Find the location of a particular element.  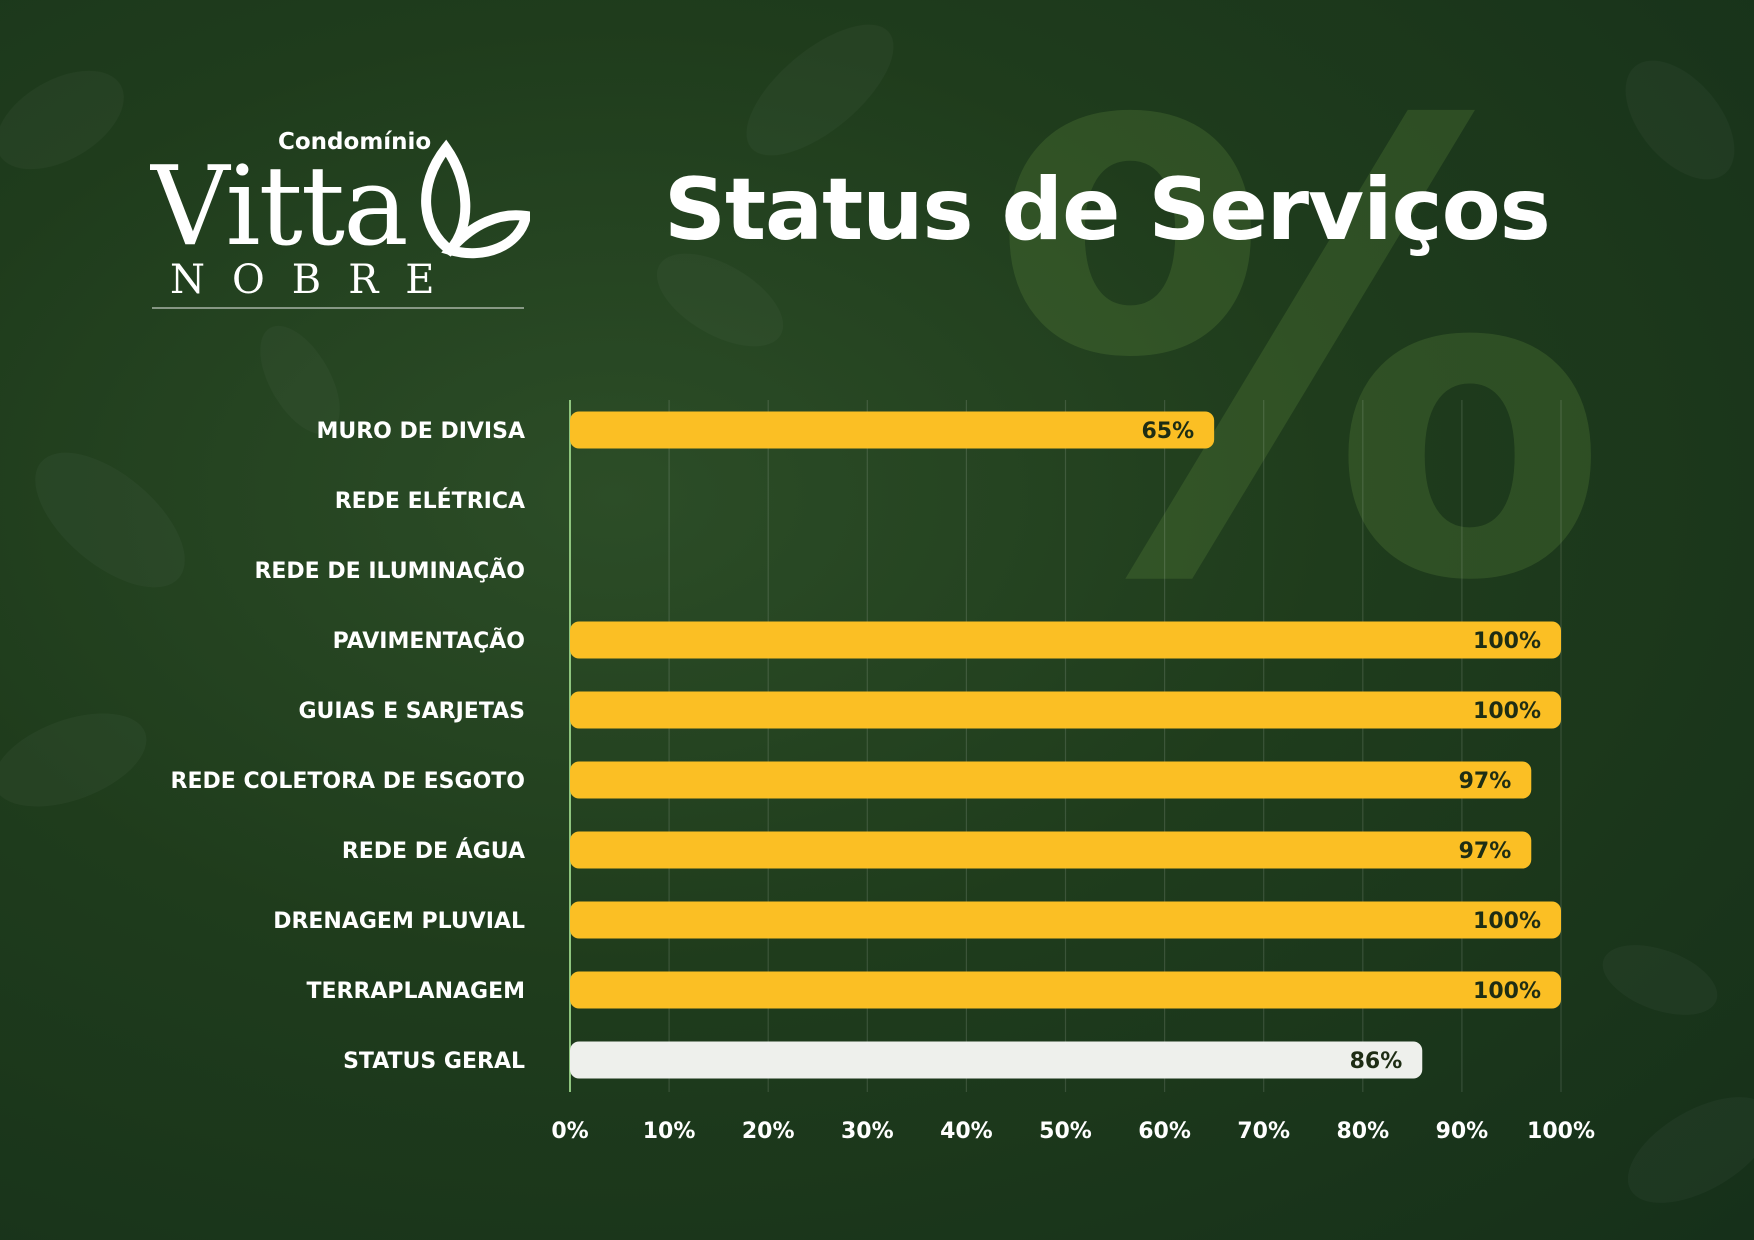

x-tick-label: 90% is located at coordinates (1462, 1131).